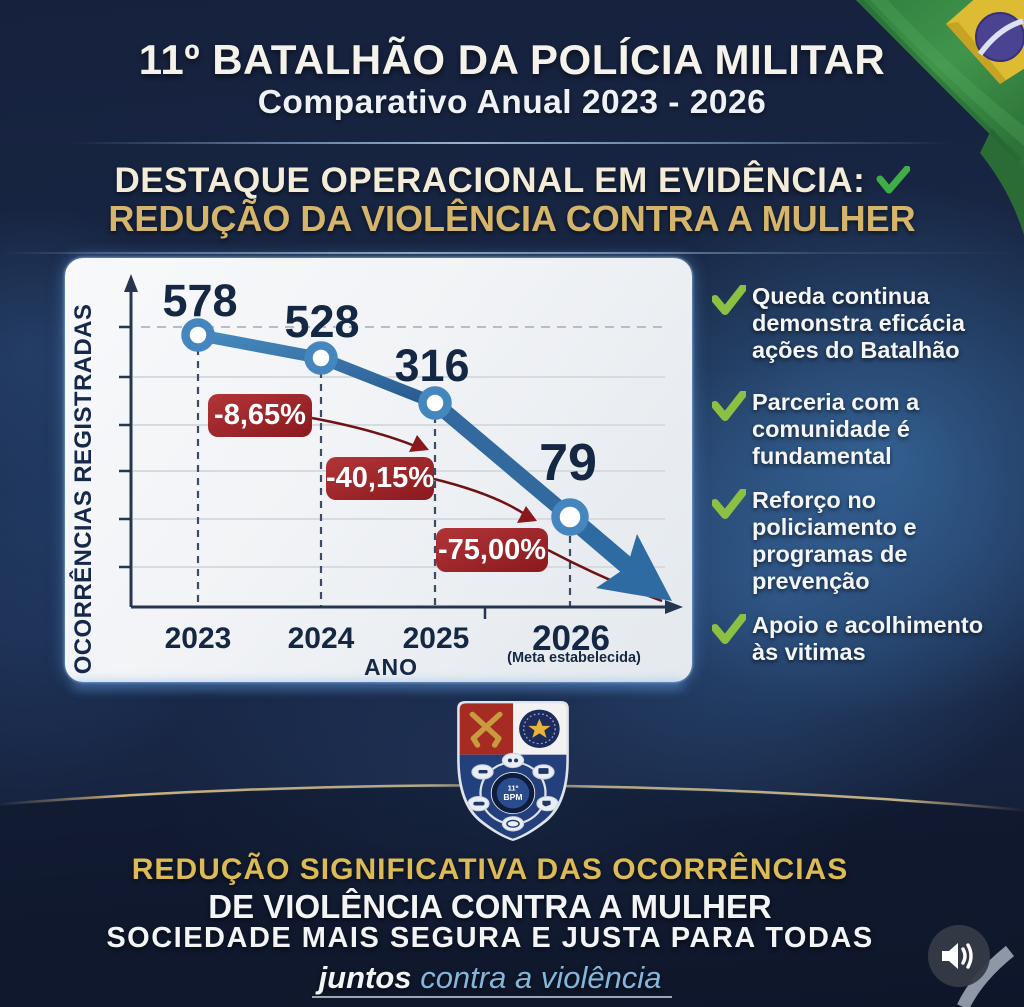  What do you see at coordinates (513, 788) in the screenshot?
I see `svg-text: 11º` at bounding box center [513, 788].